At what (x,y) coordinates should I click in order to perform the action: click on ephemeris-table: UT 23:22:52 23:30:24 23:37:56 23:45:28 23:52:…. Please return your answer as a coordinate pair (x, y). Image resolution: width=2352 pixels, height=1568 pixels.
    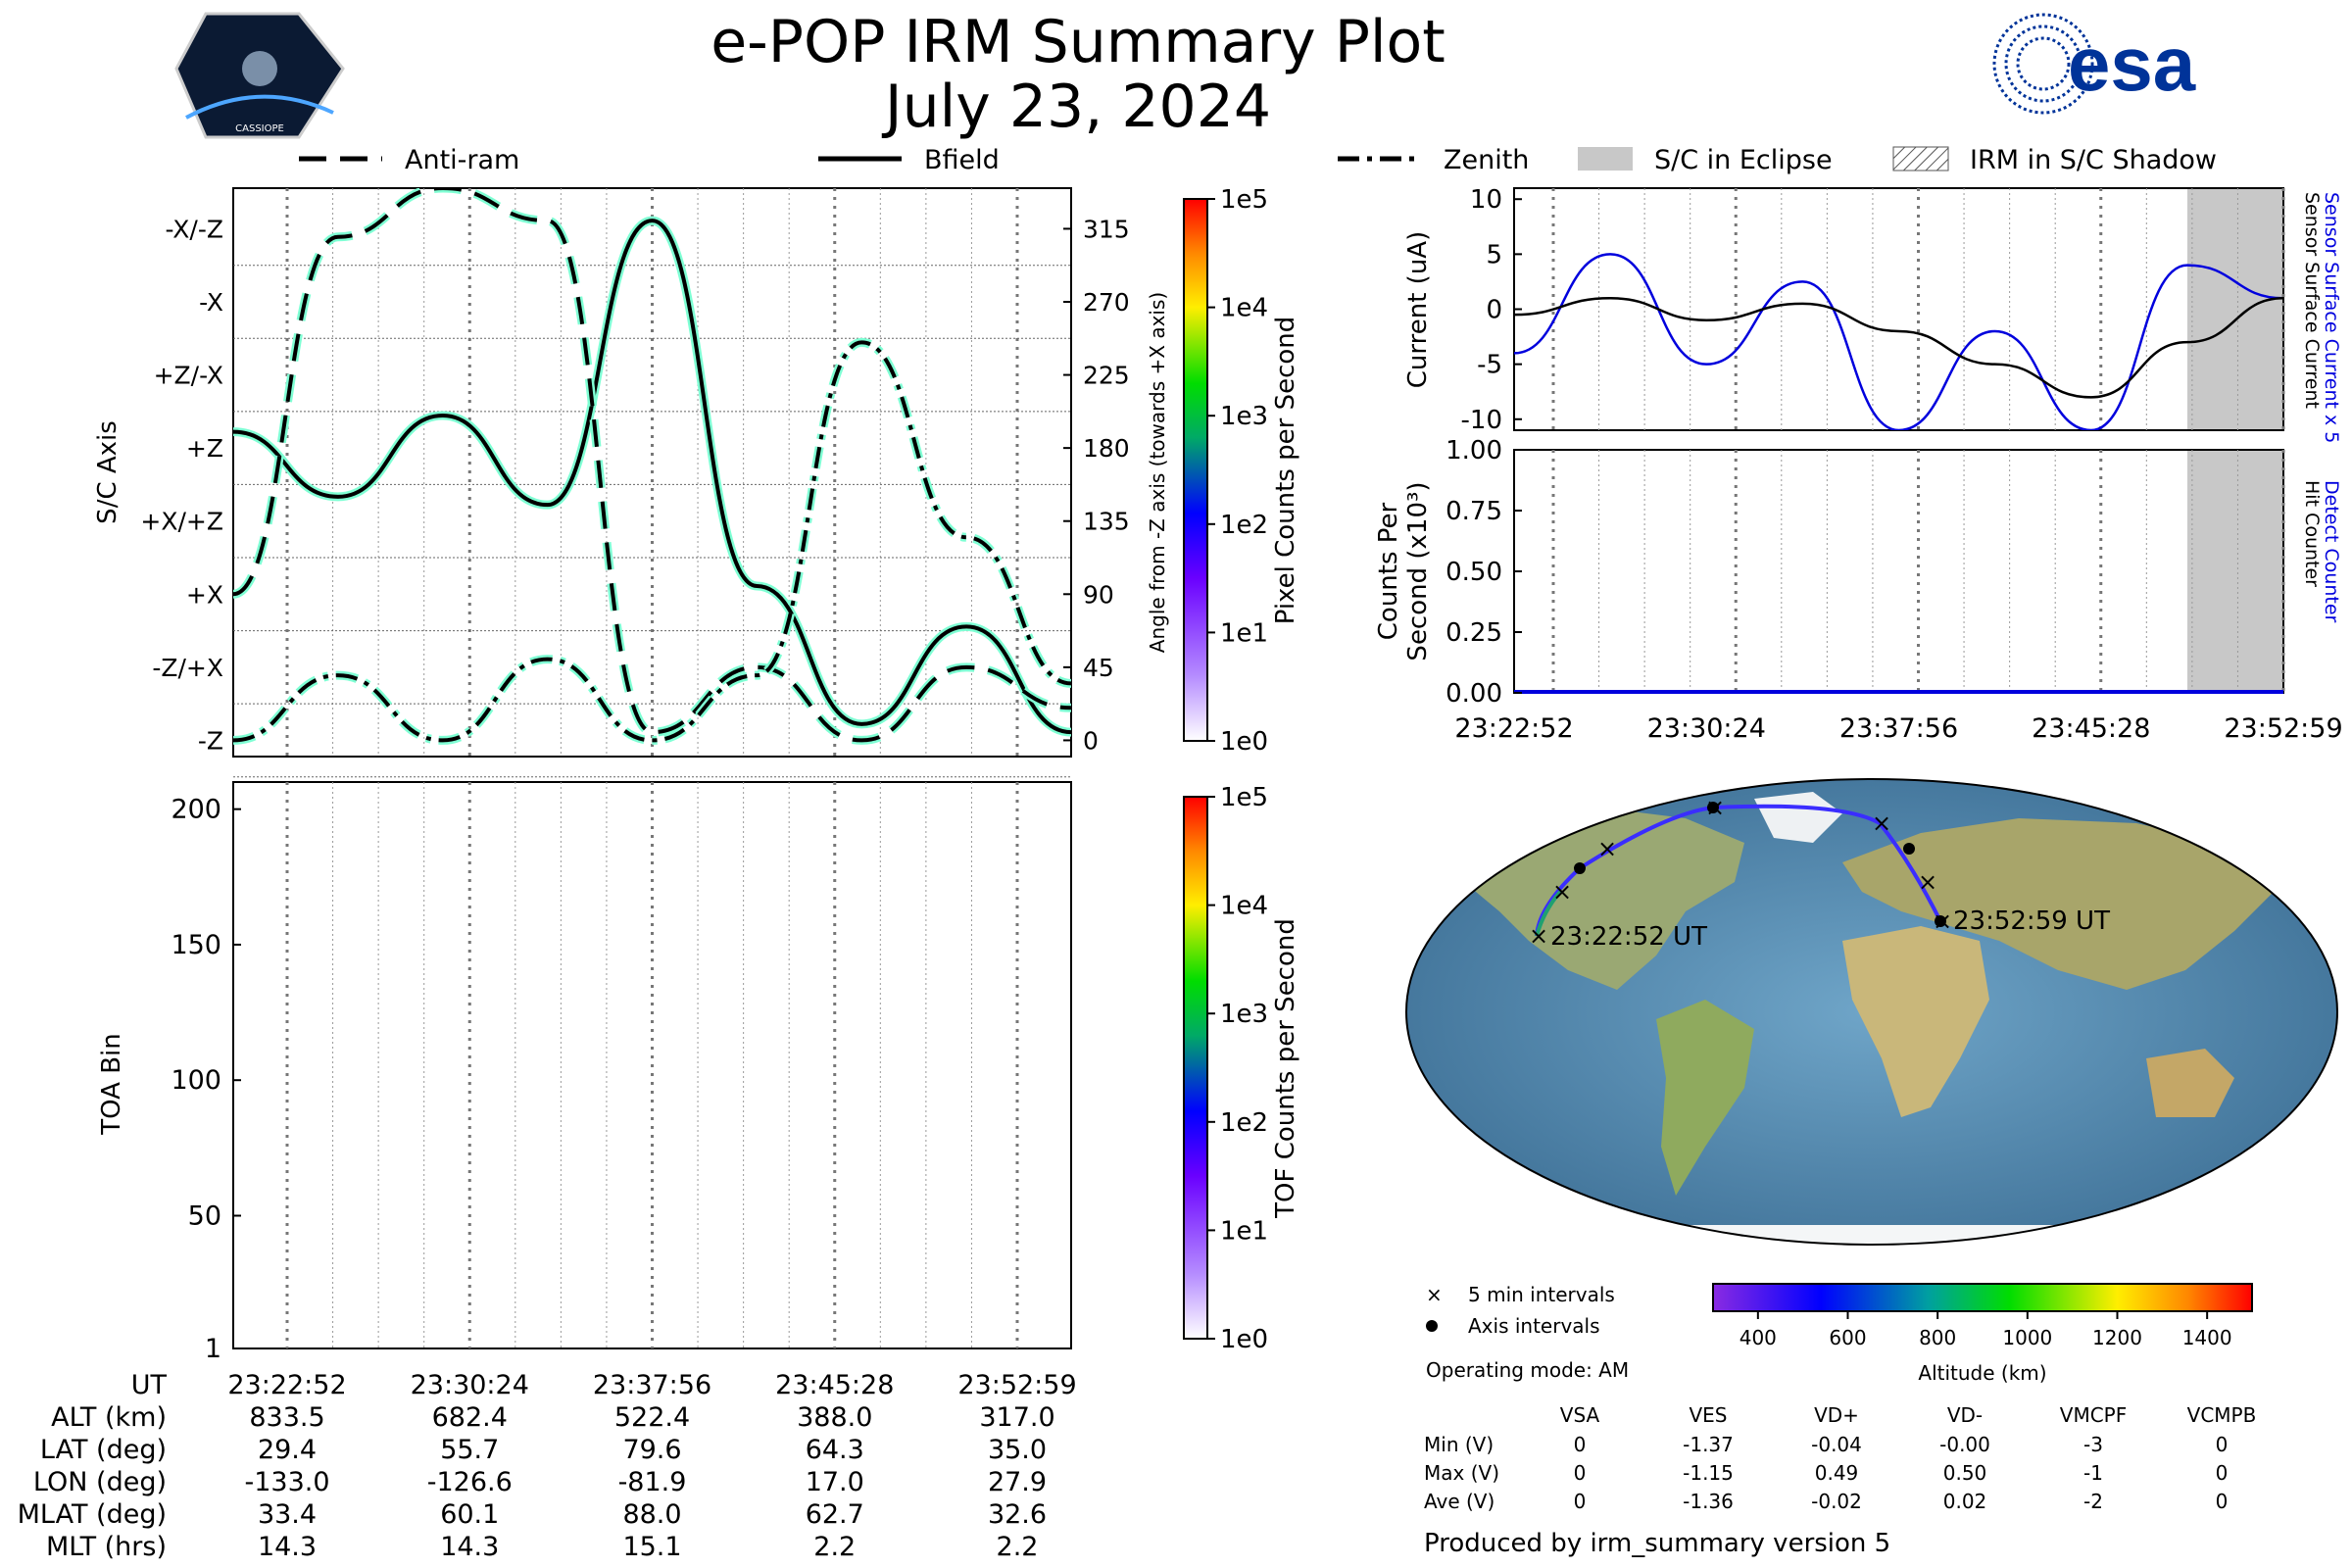
    Looking at the image, I should click on (547, 1466).